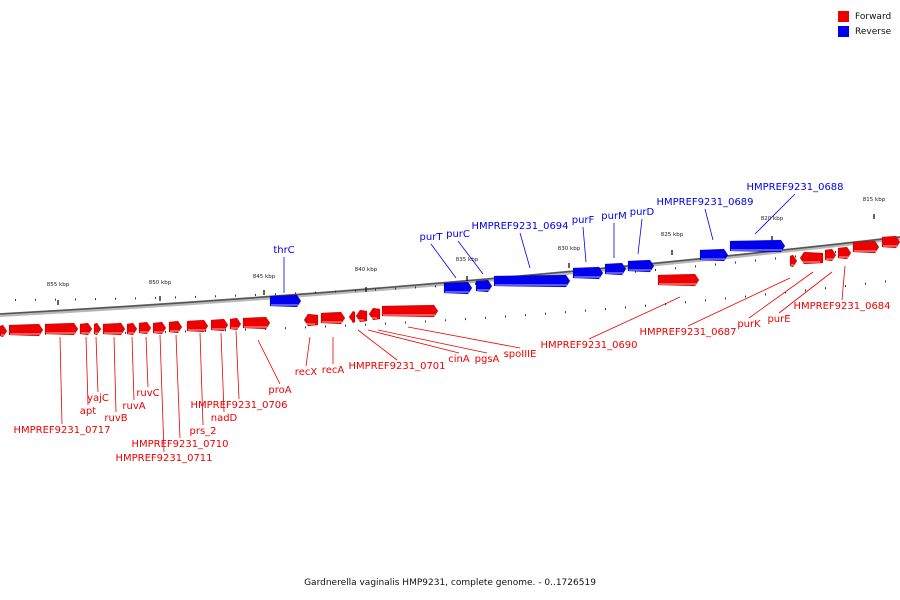 The image size is (900, 600). Describe the element at coordinates (366, 270) in the screenshot. I see `tick-label: 840 kbp` at that location.